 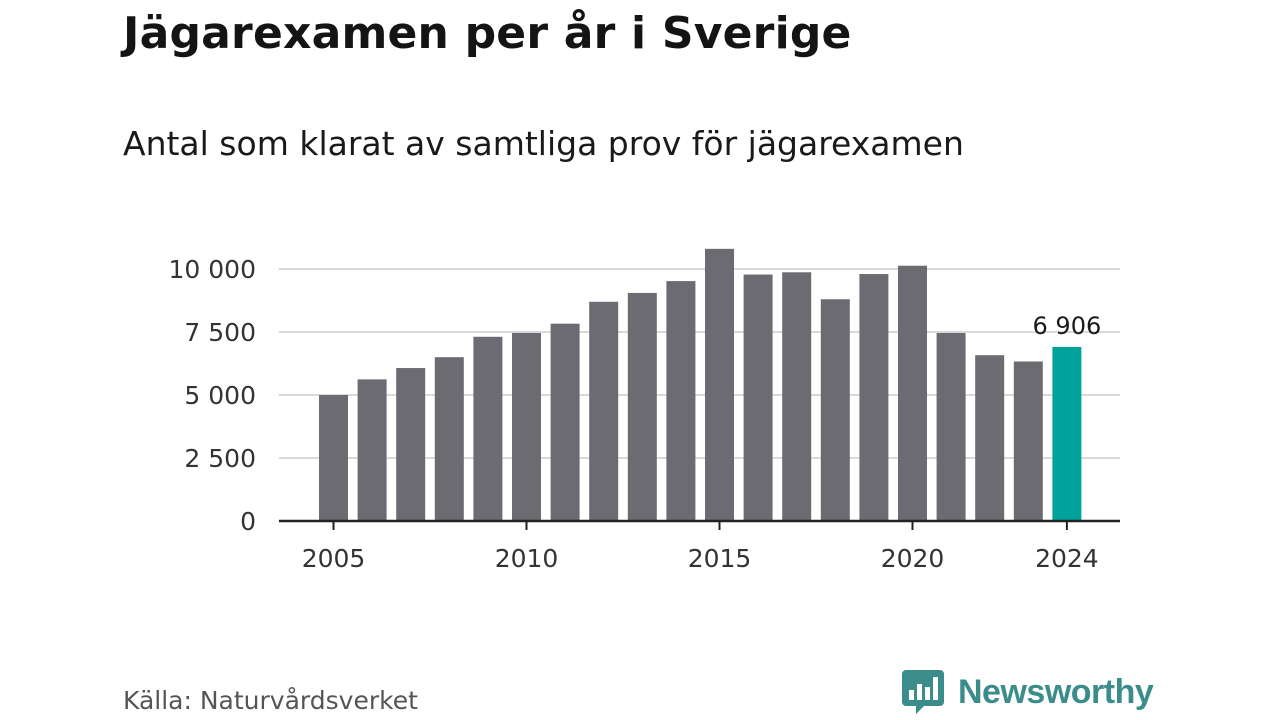 What do you see at coordinates (912, 393) in the screenshot?
I see `bar-2020` at bounding box center [912, 393].